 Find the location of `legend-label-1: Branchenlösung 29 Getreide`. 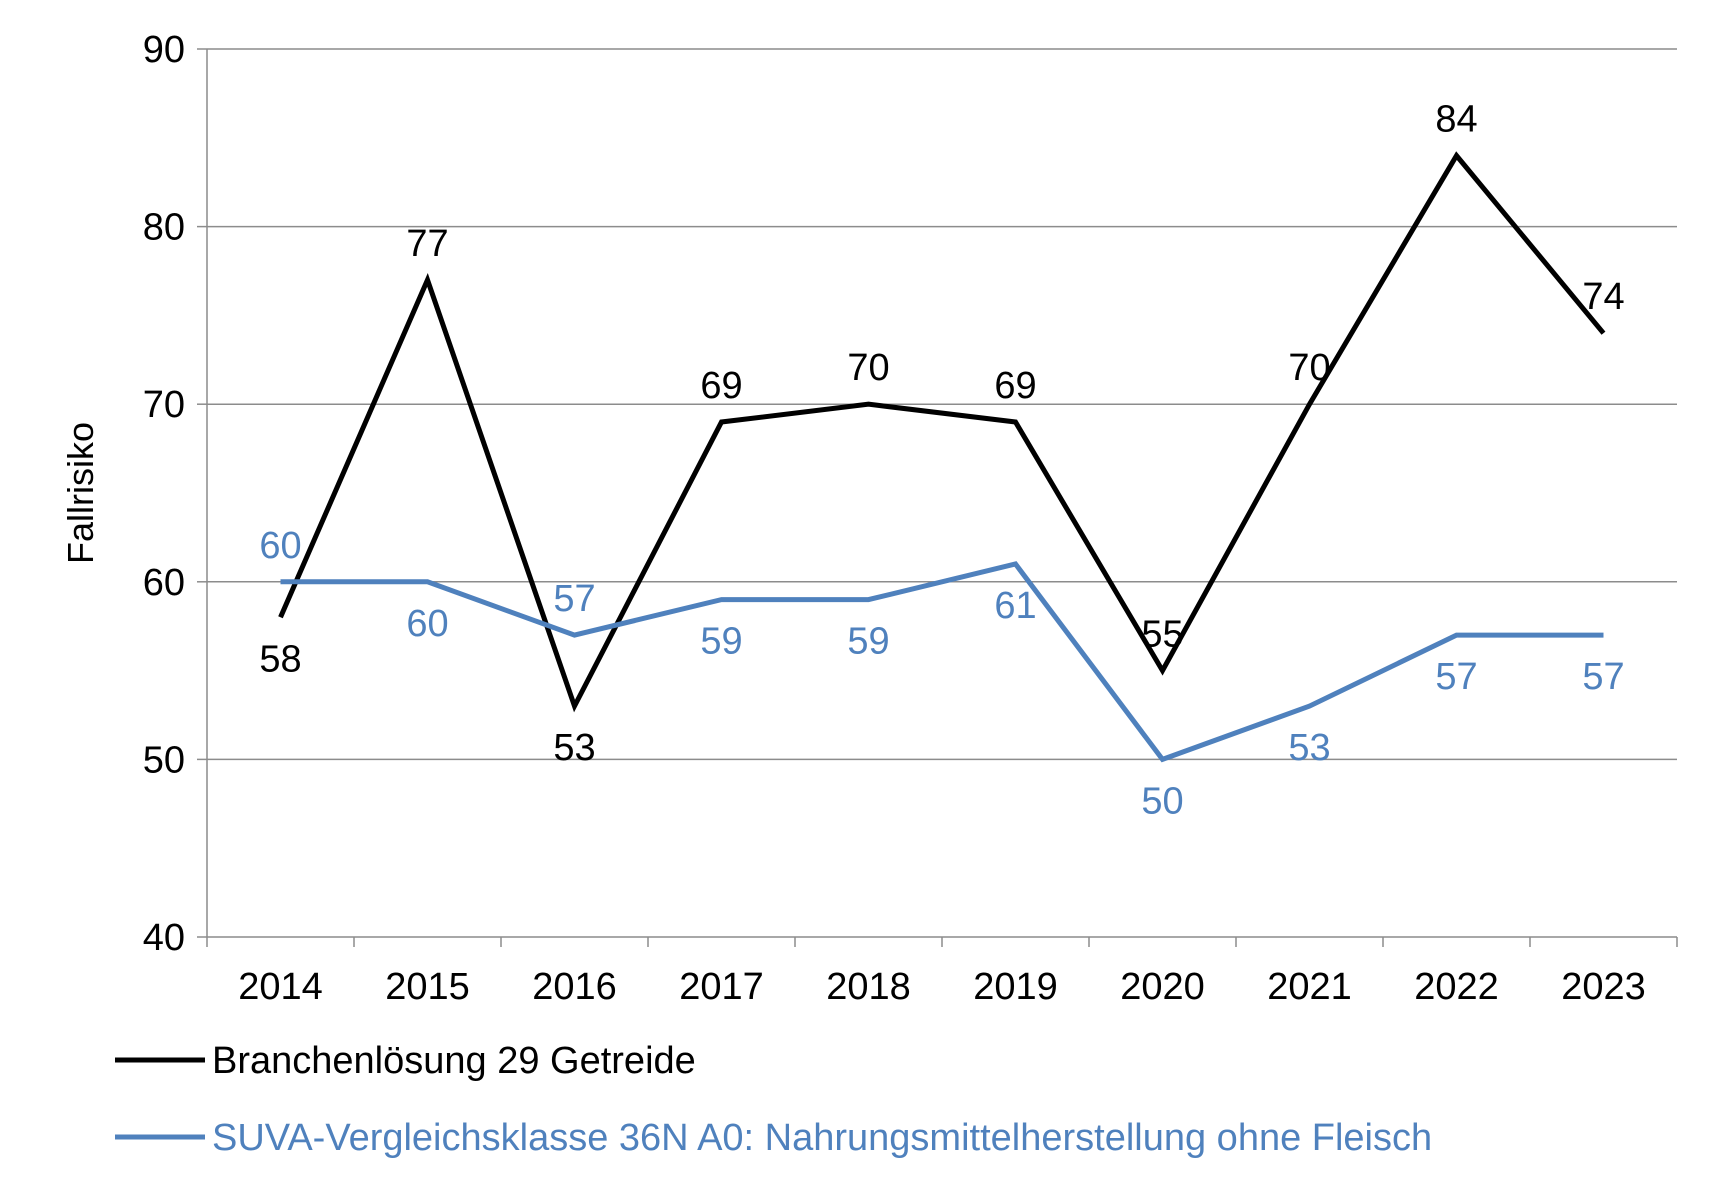

legend-label-1: Branchenlösung 29 Getreide is located at coordinates (454, 1061).